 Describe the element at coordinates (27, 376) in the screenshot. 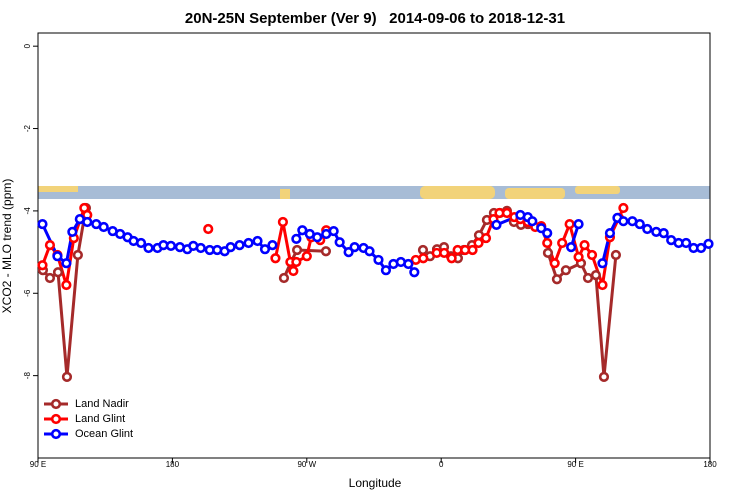

I see `y-tick-label: -8` at that location.